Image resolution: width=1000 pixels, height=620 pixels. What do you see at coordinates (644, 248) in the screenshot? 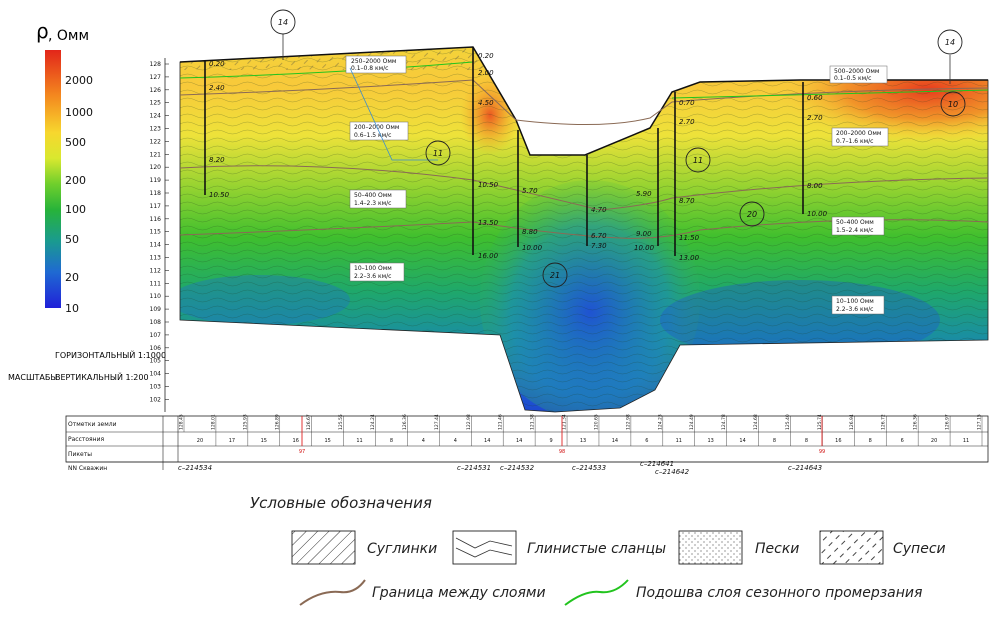
I see `depth-label: 10.00` at bounding box center [644, 248].